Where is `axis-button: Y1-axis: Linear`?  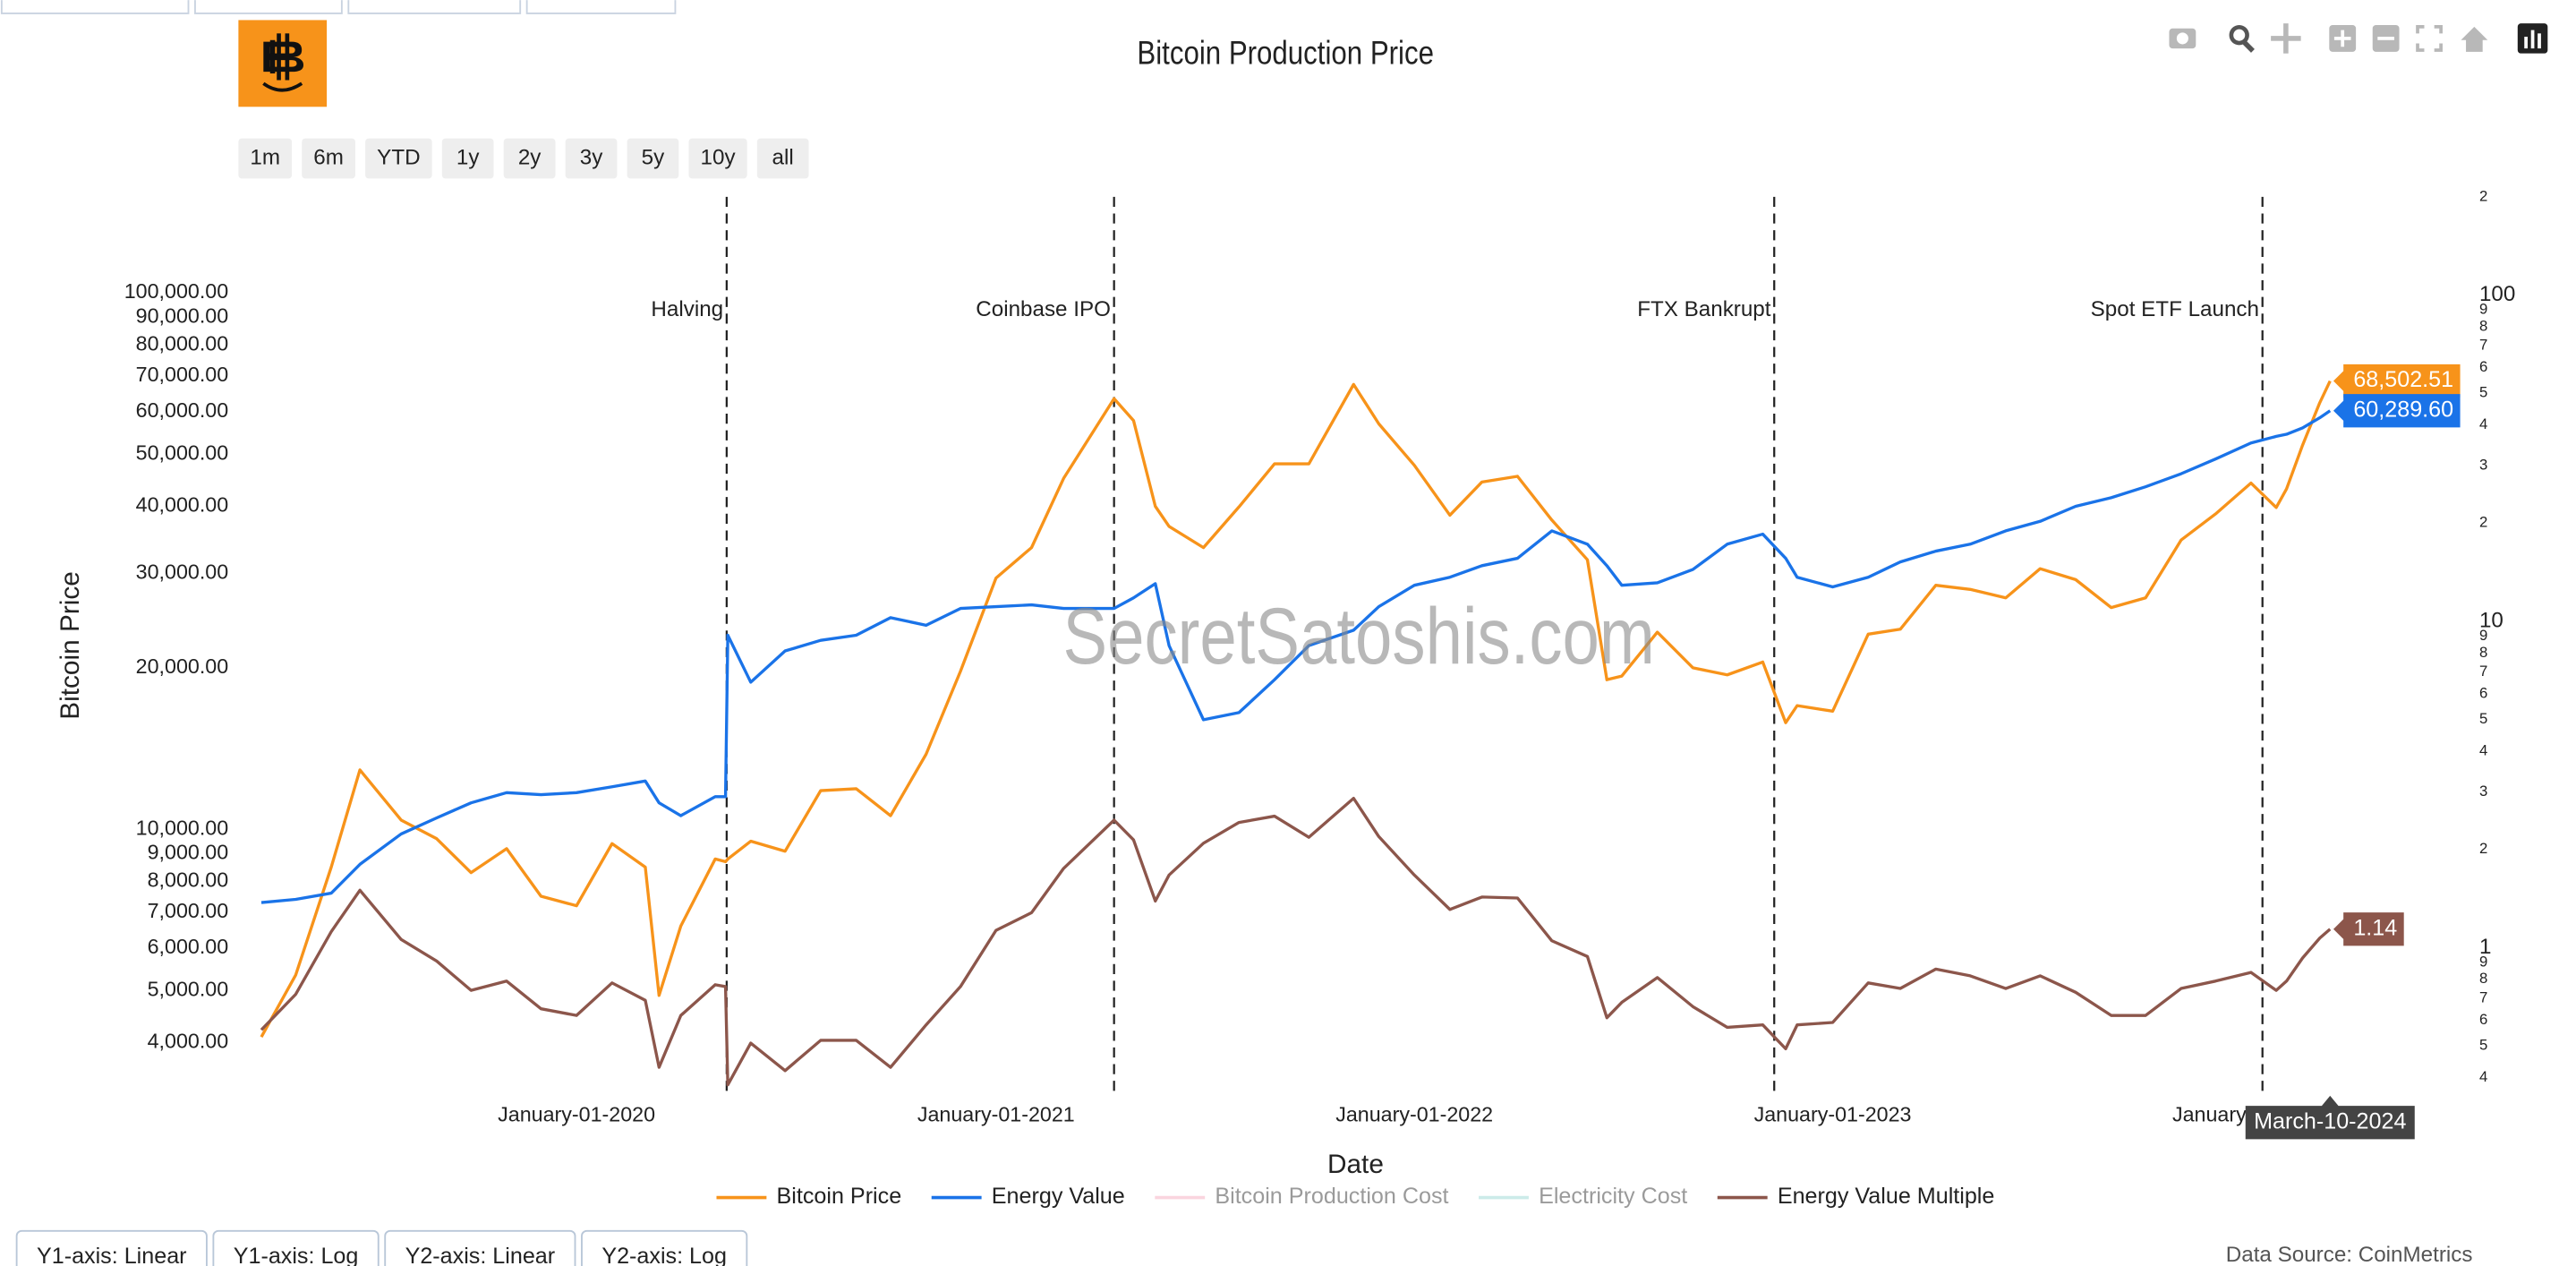
axis-button: Y1-axis: Linear is located at coordinates (111, 1247).